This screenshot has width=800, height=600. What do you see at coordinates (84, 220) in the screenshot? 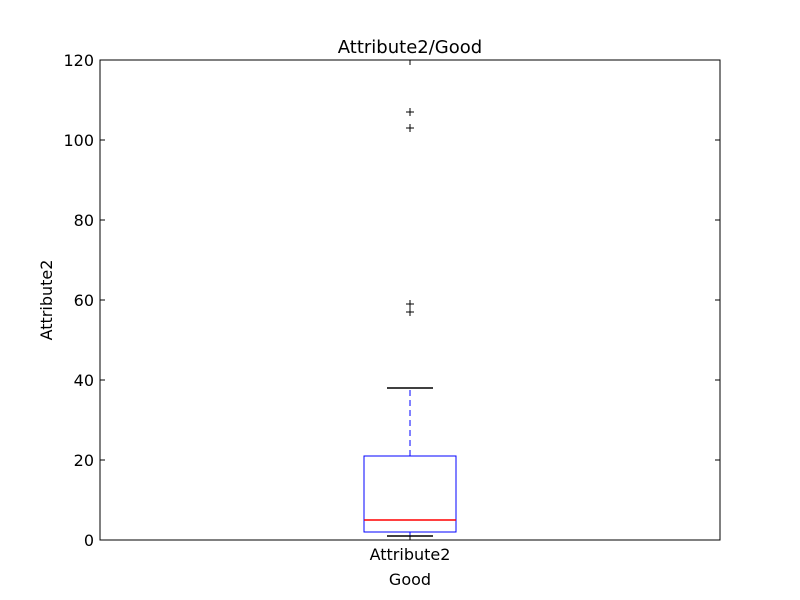
I see `y-tick-label: 80` at bounding box center [84, 220].